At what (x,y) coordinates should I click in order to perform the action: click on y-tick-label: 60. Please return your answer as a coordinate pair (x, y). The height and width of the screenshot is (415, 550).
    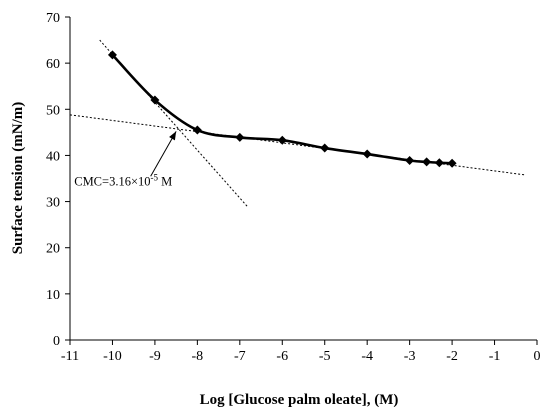
    Looking at the image, I should click on (53, 64).